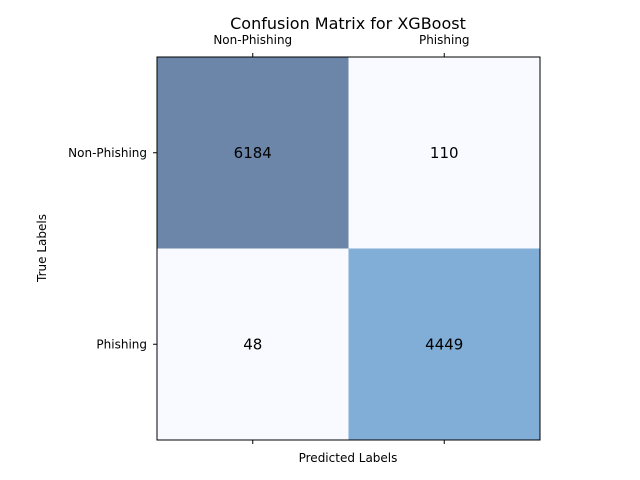 The height and width of the screenshot is (480, 640). What do you see at coordinates (252, 40) in the screenshot?
I see `x-tick-label: Non-Phishing` at bounding box center [252, 40].